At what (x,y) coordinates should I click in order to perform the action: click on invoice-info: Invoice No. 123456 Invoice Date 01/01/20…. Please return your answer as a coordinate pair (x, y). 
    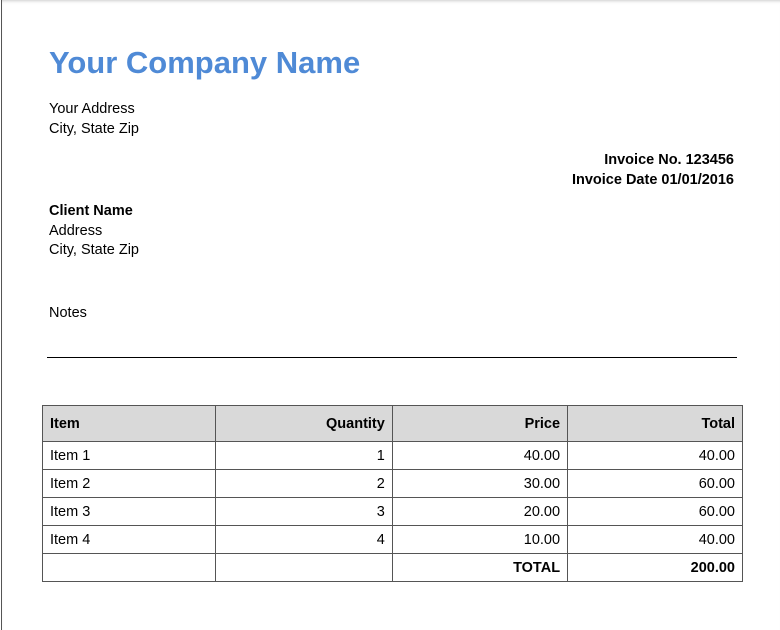
    Looking at the image, I should click on (653, 170).